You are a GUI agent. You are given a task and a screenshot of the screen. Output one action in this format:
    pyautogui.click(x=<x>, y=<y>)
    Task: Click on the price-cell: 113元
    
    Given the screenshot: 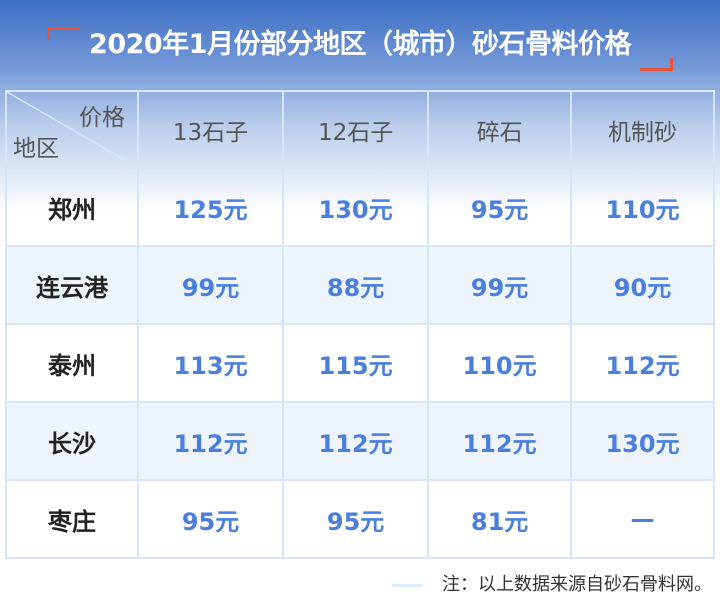 What is the action you would take?
    pyautogui.click(x=210, y=363)
    